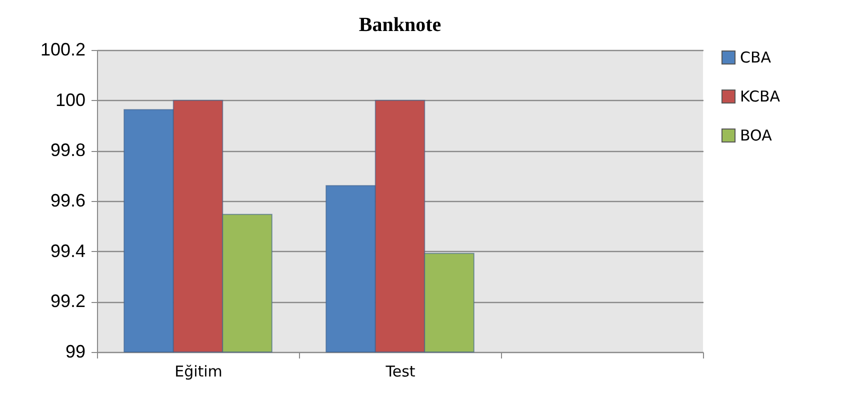  Describe the element at coordinates (198, 371) in the screenshot. I see `x-tick-label: Eğitim` at that location.